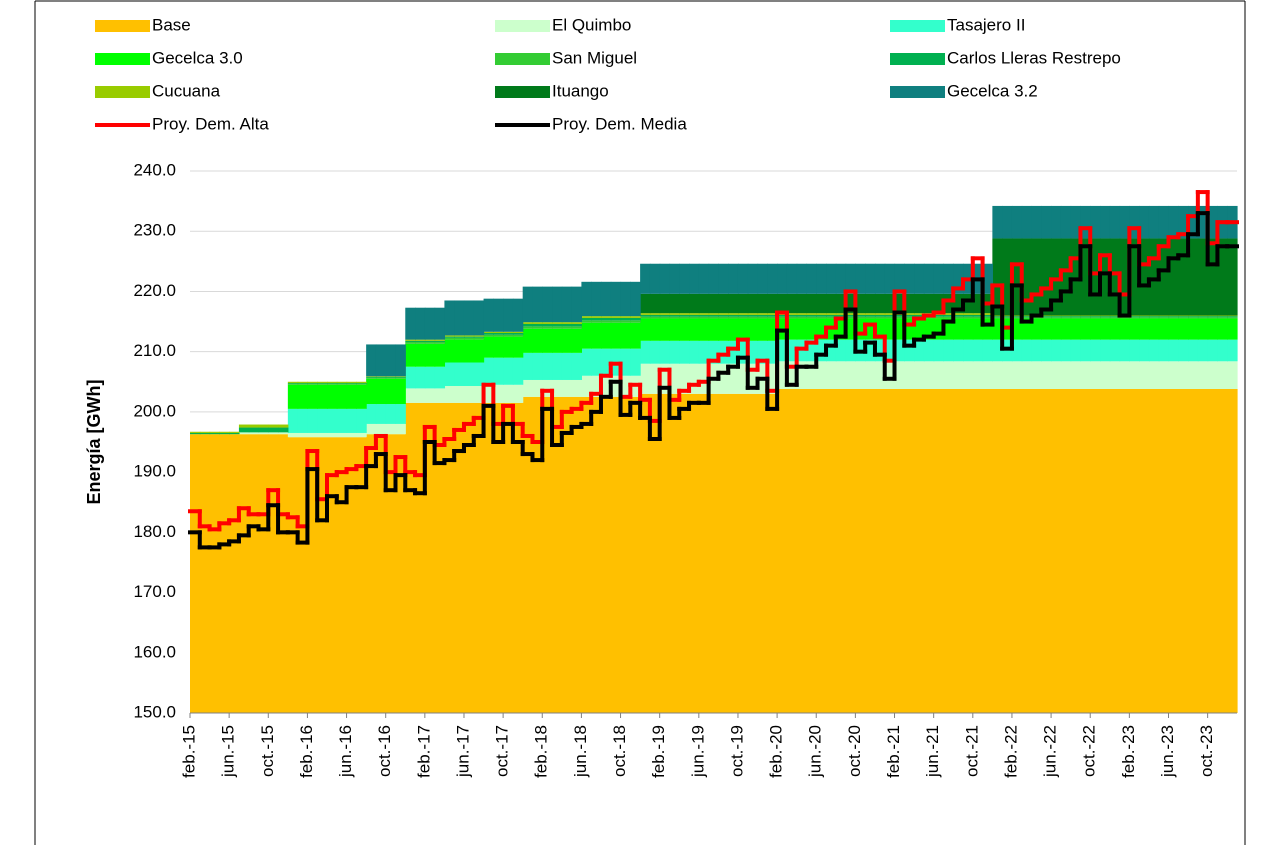  Describe the element at coordinates (1167, 751) in the screenshot. I see `x-tick-label: jun.-23` at that location.